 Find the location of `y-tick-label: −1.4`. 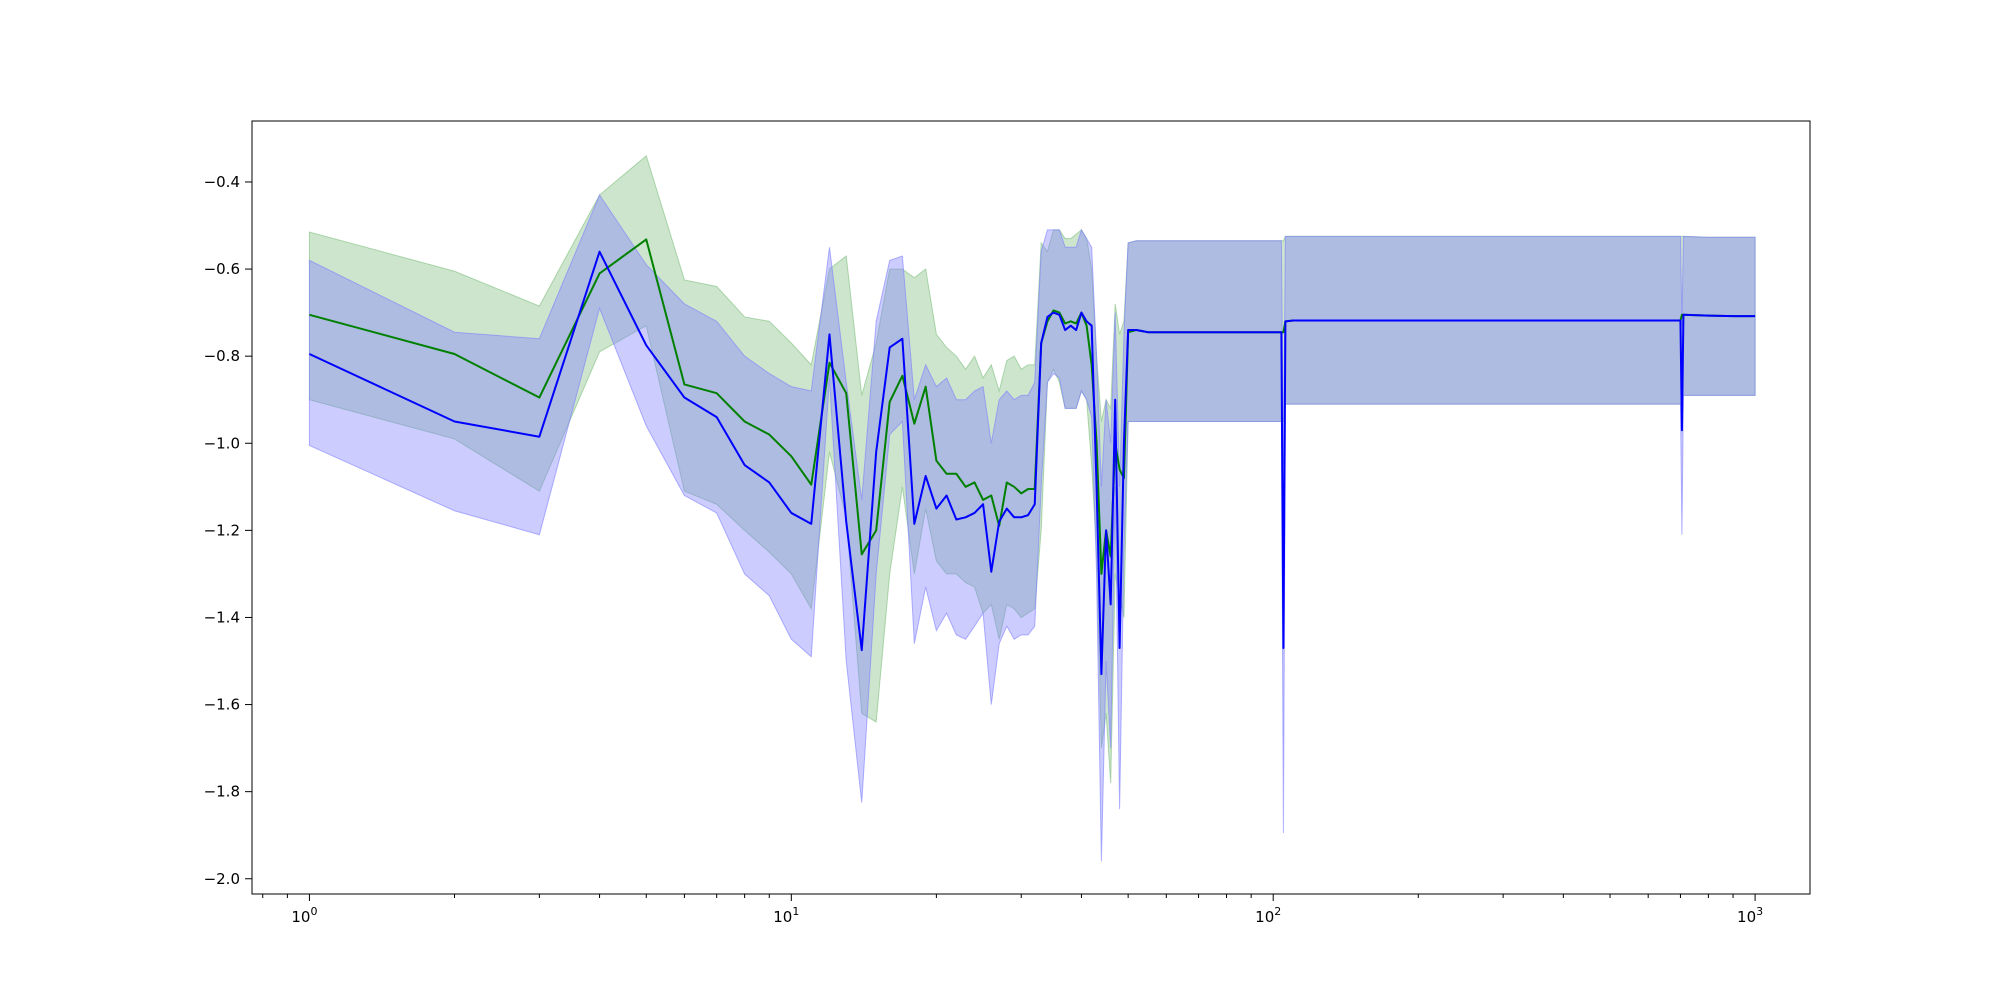

y-tick-label: −1.4 is located at coordinates (222, 617).